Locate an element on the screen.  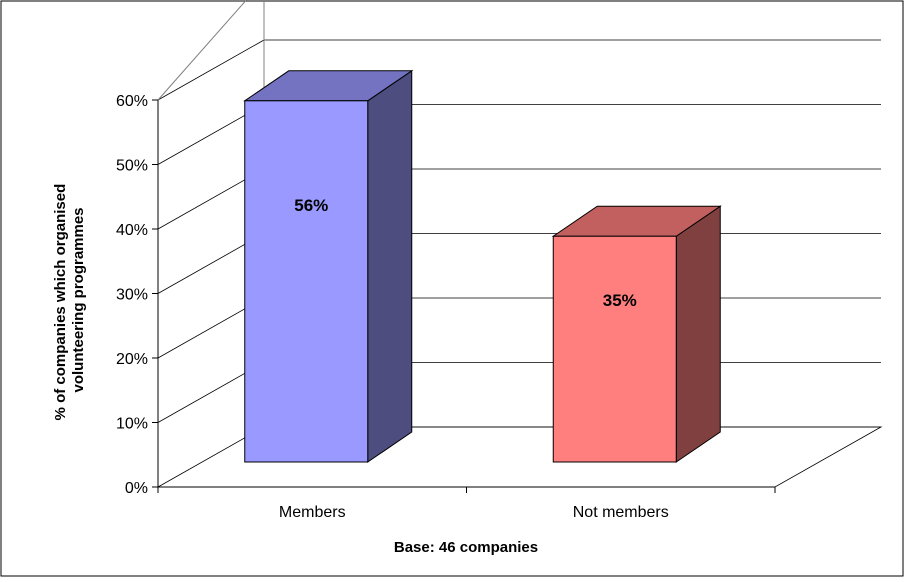
x-tick-label: Not members is located at coordinates (621, 512).